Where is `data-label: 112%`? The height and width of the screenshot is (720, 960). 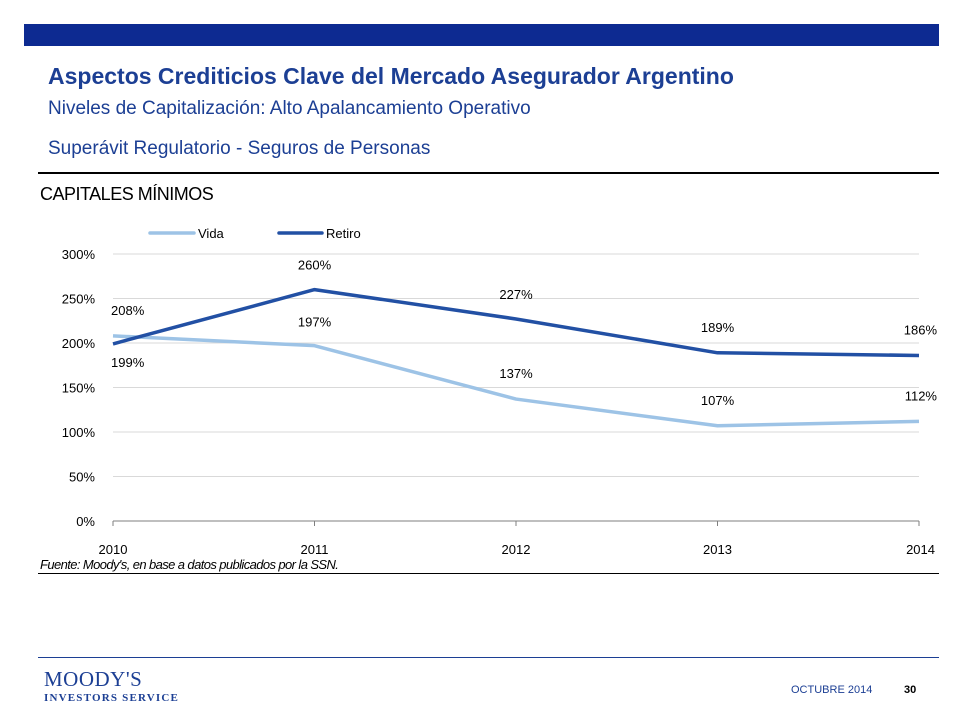 data-label: 112% is located at coordinates (921, 395).